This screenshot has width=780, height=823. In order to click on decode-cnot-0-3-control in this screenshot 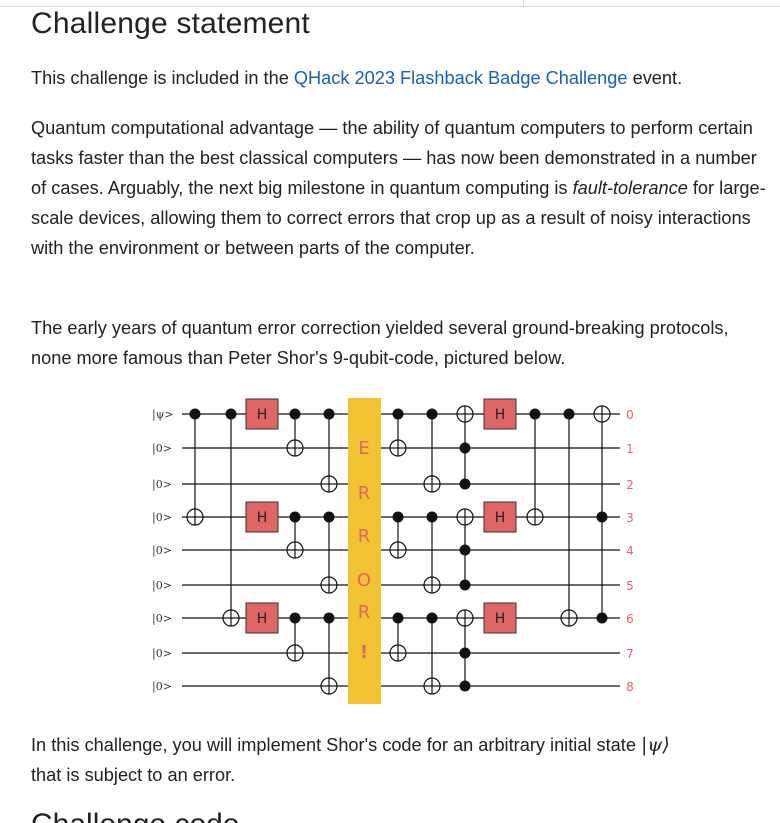, I will do `click(535, 414)`.